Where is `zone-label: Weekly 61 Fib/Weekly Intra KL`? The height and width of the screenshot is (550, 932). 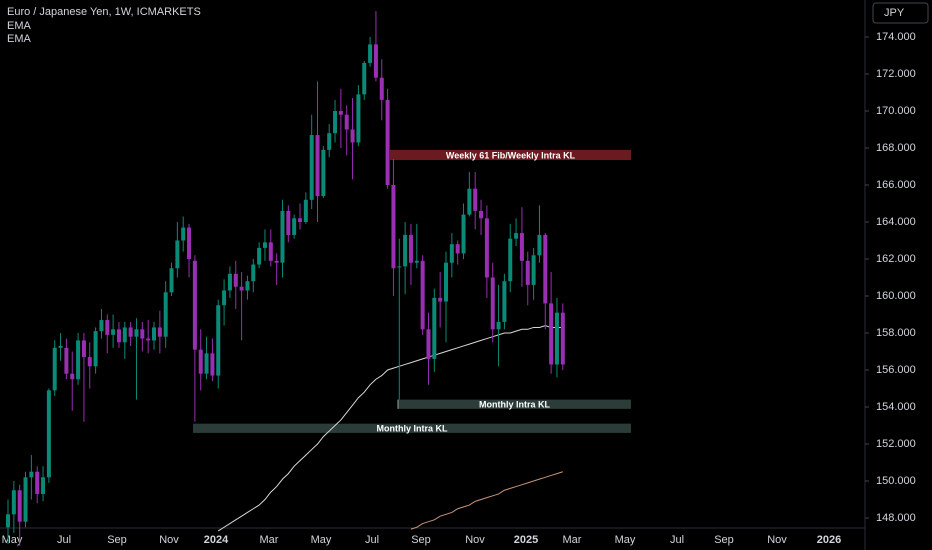 zone-label: Weekly 61 Fib/Weekly Intra KL is located at coordinates (511, 155).